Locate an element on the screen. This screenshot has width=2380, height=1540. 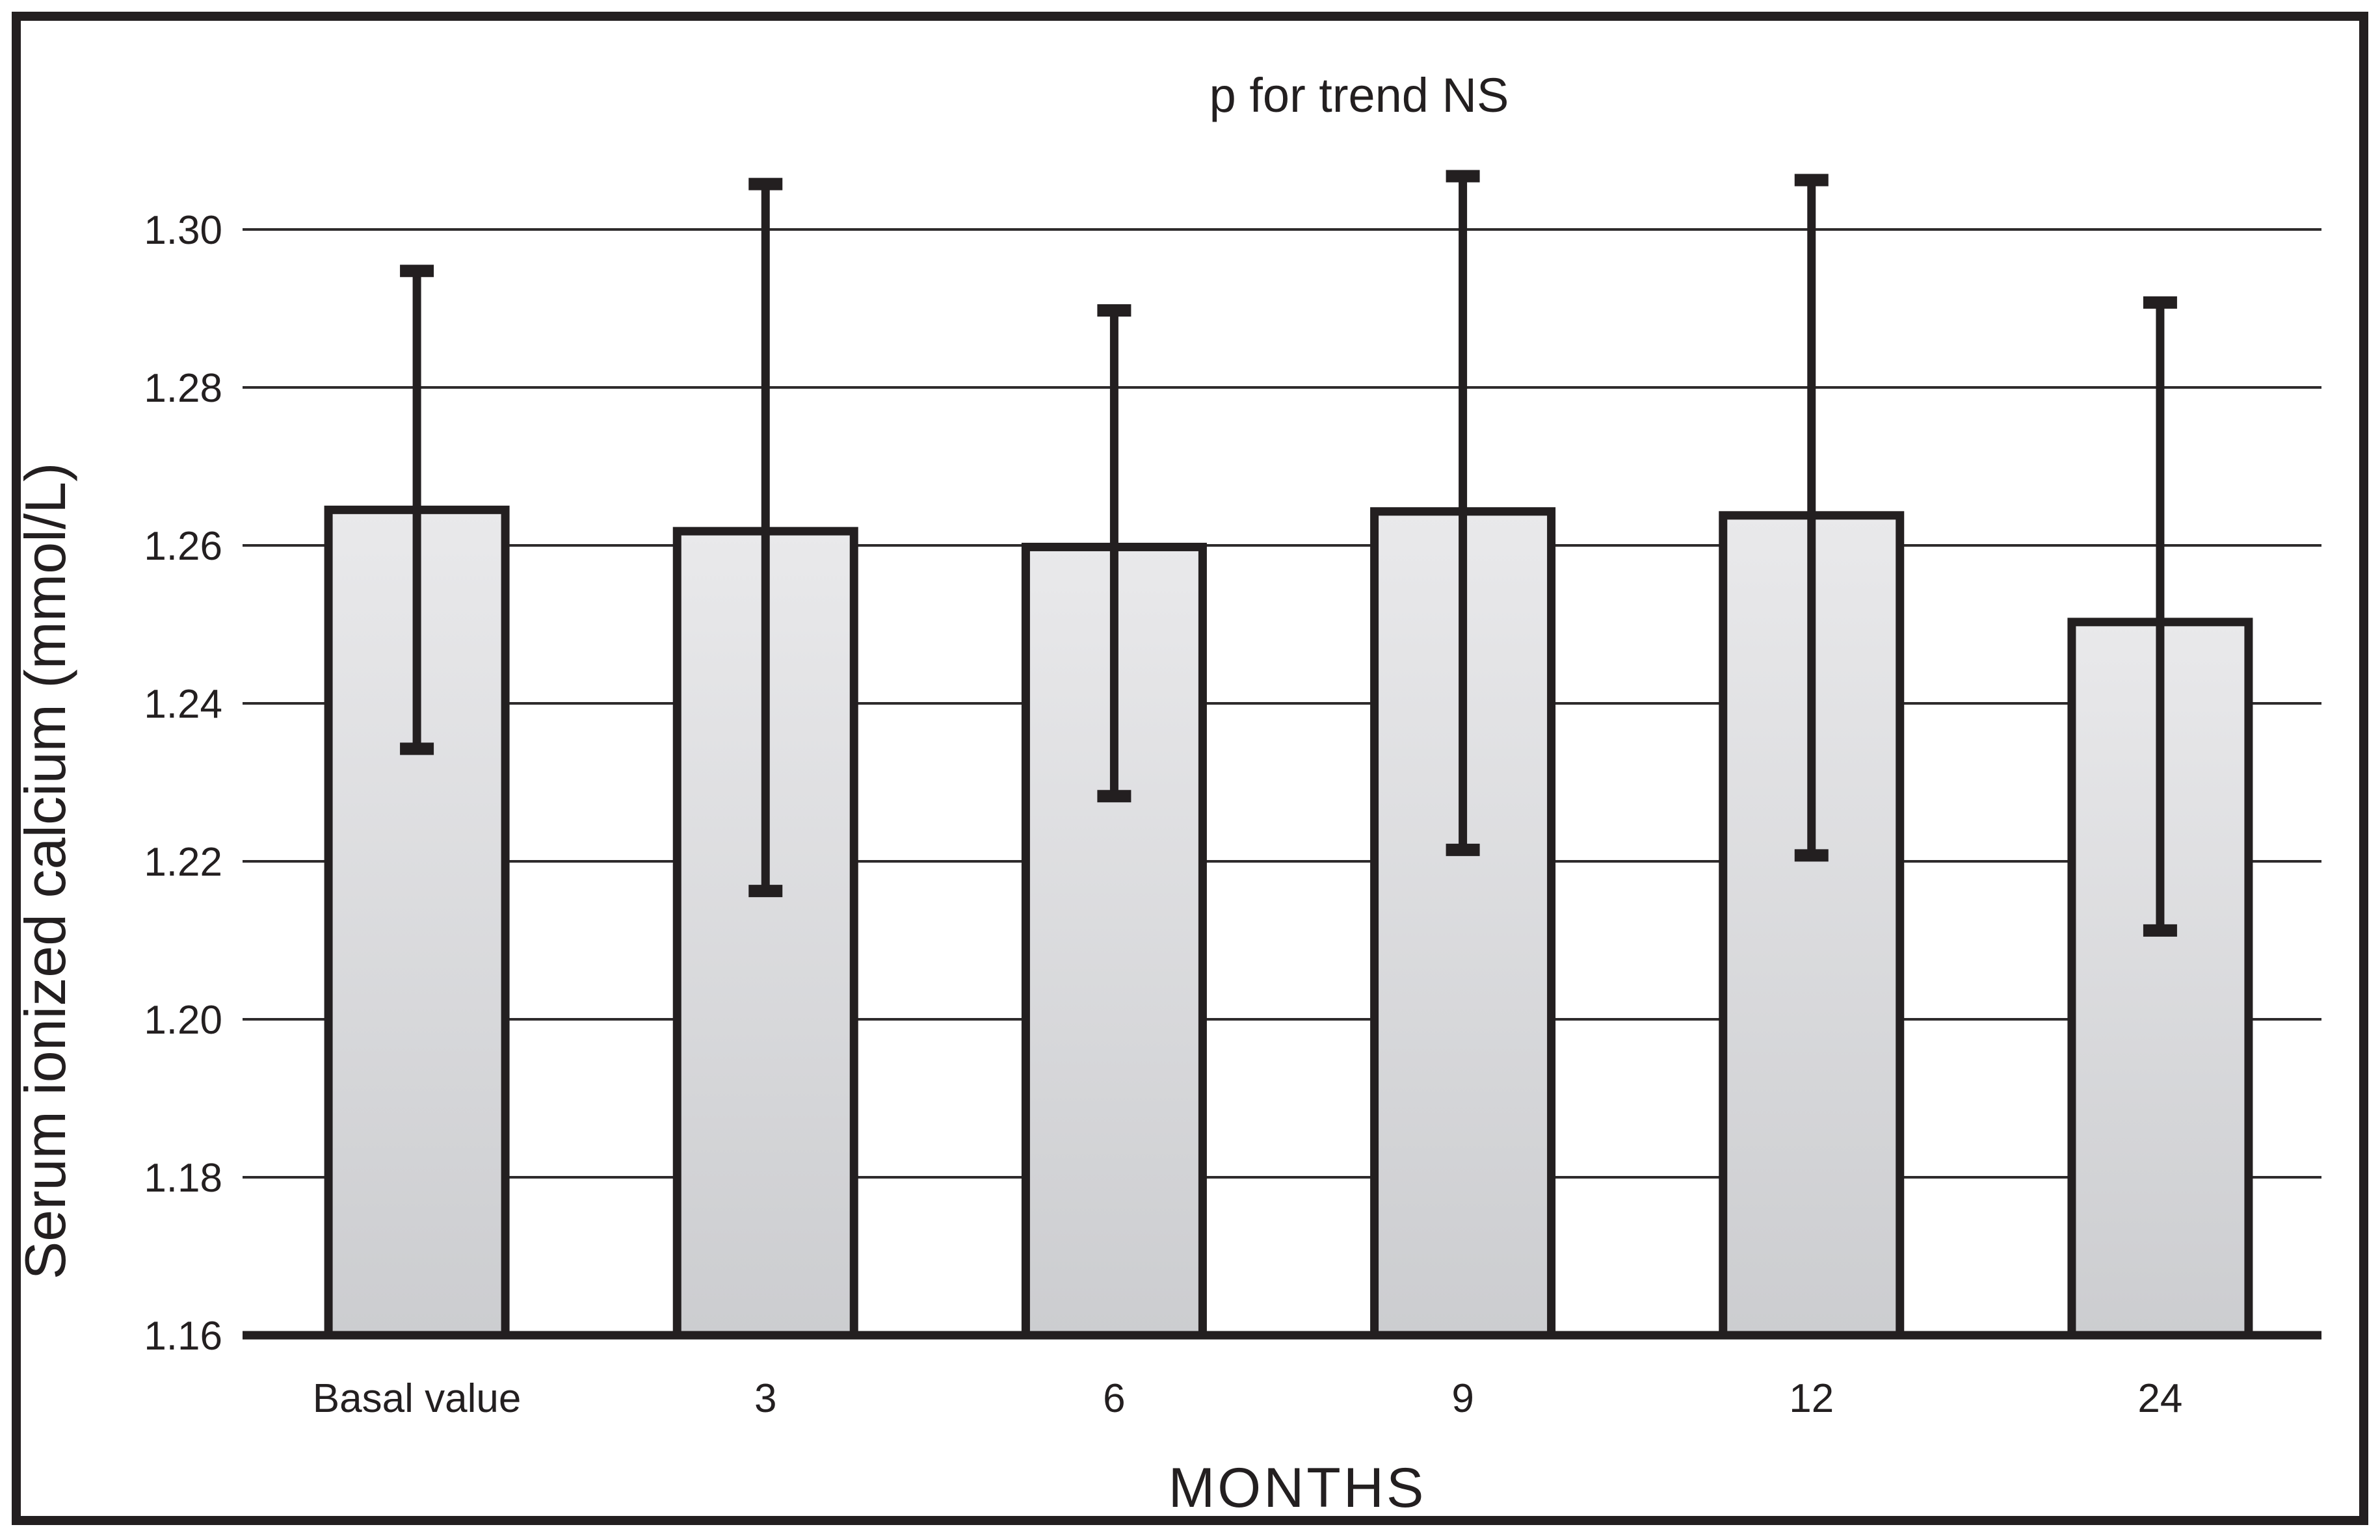
y-tick-label: 1.30 is located at coordinates (183, 230).